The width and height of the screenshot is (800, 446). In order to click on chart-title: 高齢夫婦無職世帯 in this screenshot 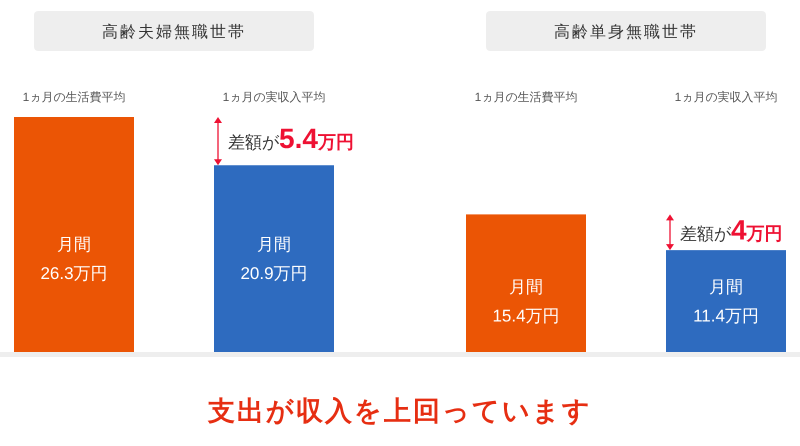, I will do `click(174, 32)`.